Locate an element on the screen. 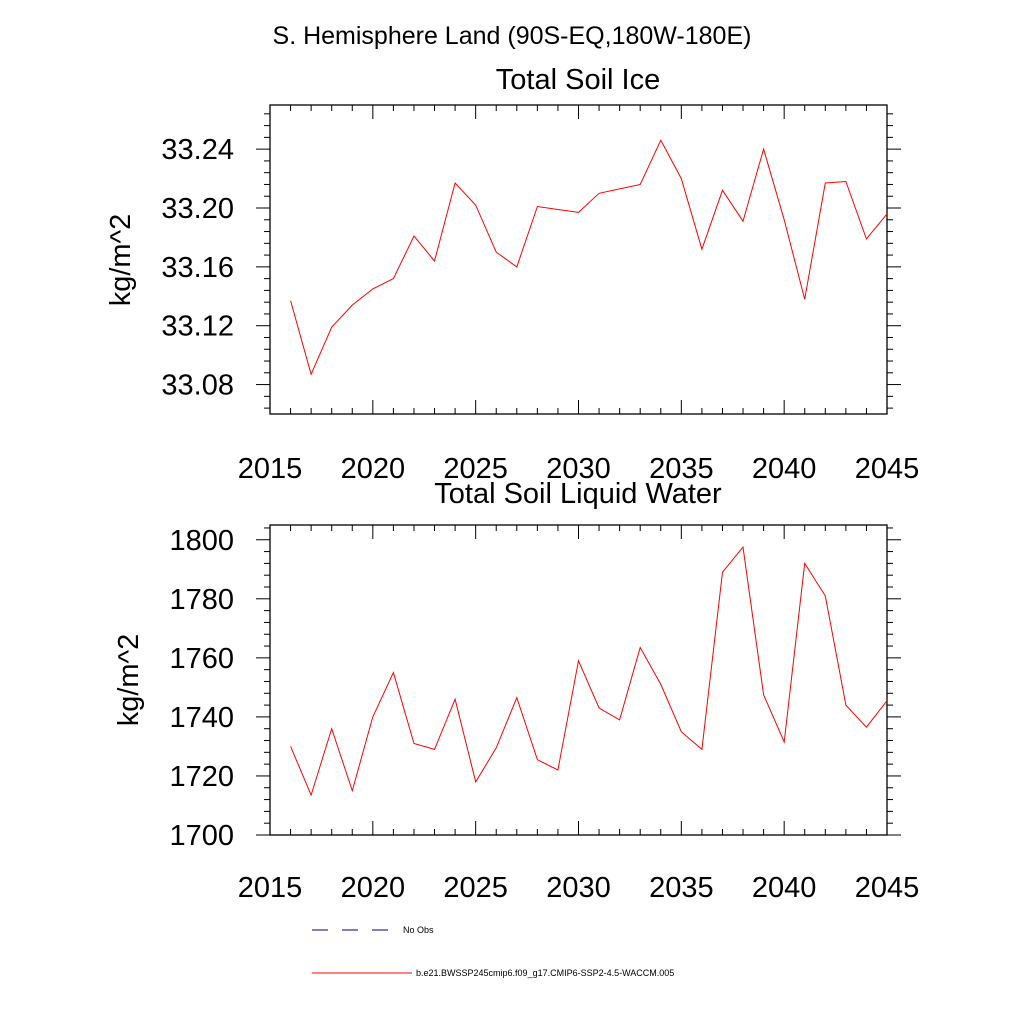 This screenshot has width=1024, height=1024. figure-title: S. Hemisphere Land (90S-EQ,180W-180E) is located at coordinates (512, 36).